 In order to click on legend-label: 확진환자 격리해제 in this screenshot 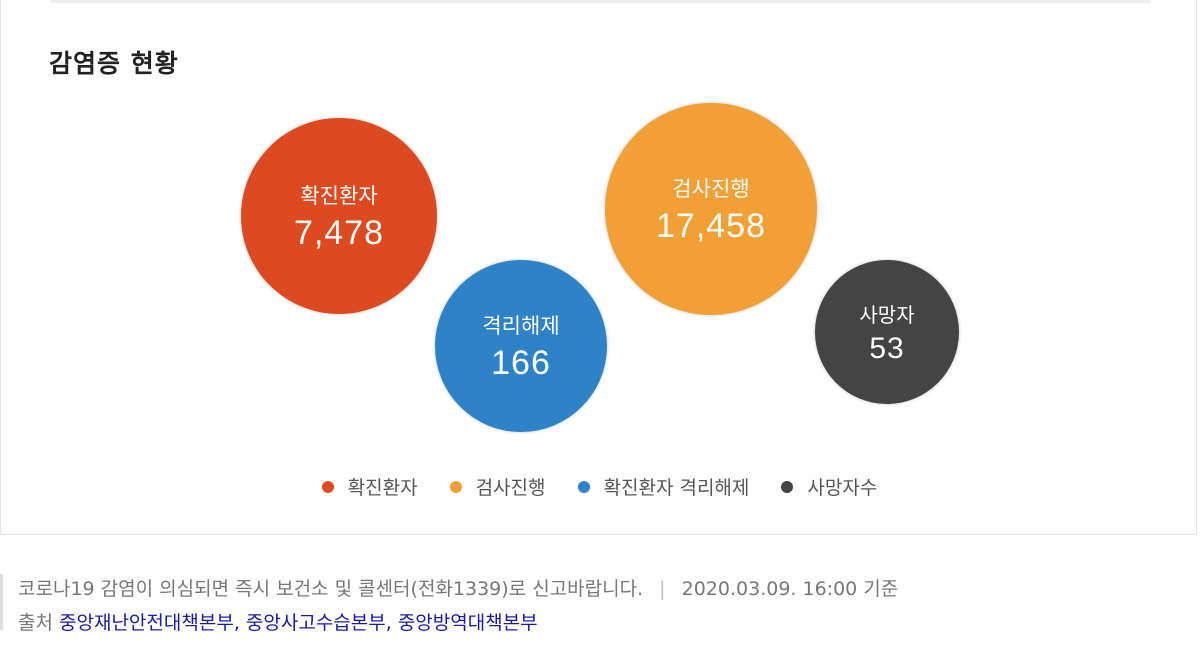, I will do `click(676, 488)`.